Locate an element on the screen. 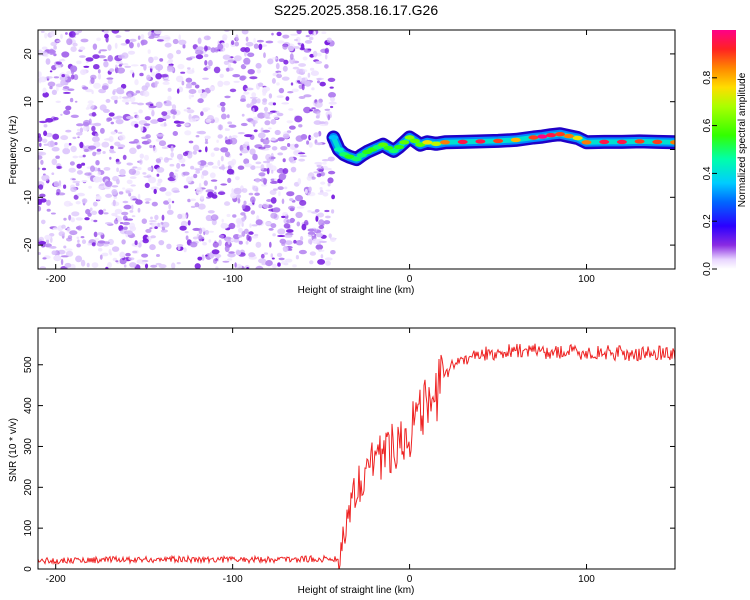  spectrogram-xtick-label: -100 is located at coordinates (233, 279).